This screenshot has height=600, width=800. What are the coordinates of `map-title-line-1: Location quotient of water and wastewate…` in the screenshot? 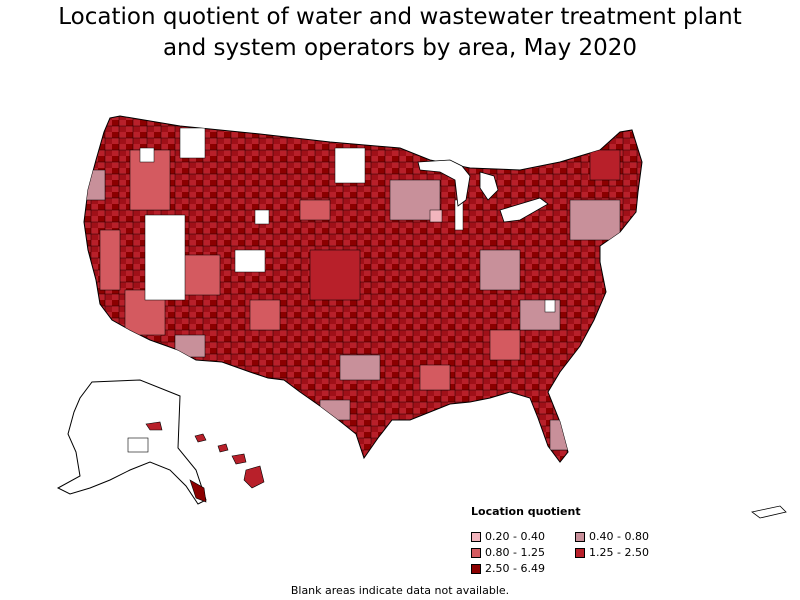 It's located at (400, 17).